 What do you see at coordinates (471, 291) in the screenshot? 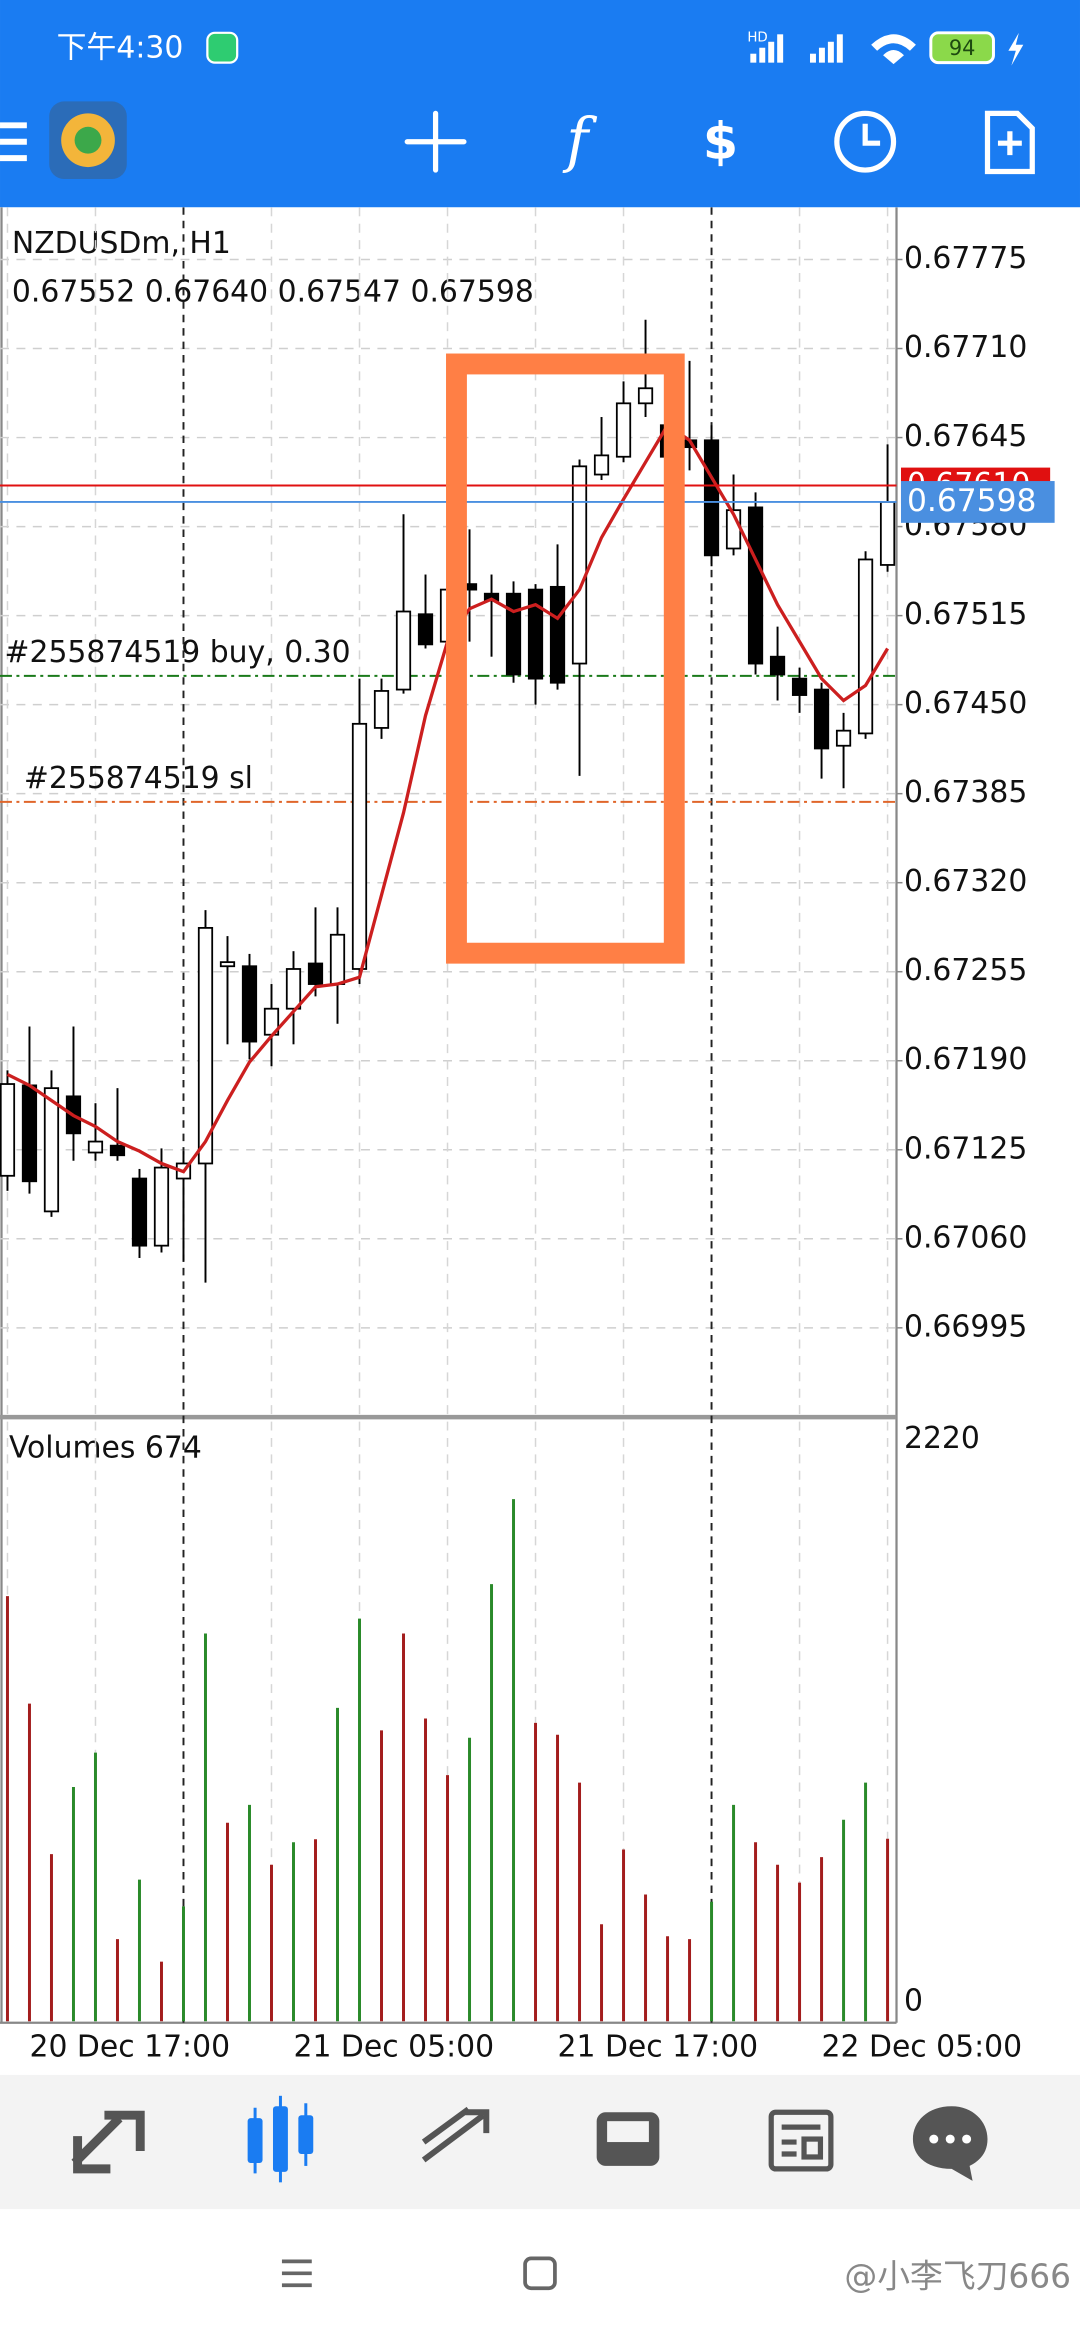
I see `ohlc-close: 0.67598` at bounding box center [471, 291].